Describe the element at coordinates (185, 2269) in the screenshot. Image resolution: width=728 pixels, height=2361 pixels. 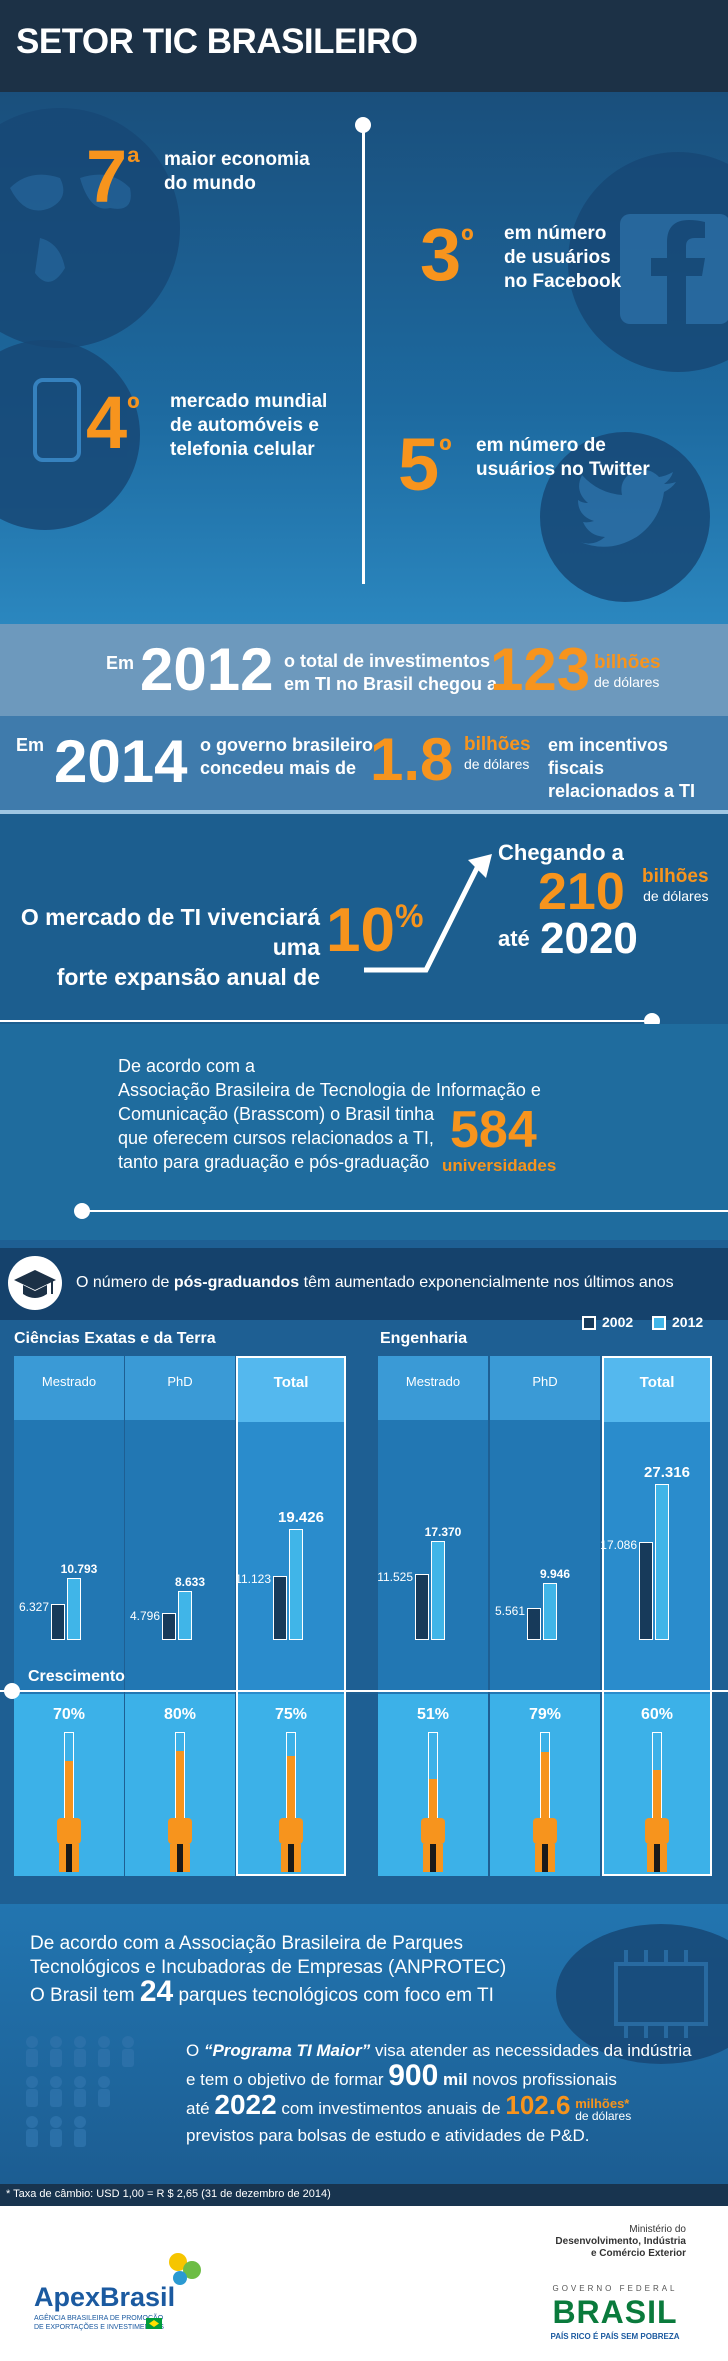
I see `apex-logo-icon` at that location.